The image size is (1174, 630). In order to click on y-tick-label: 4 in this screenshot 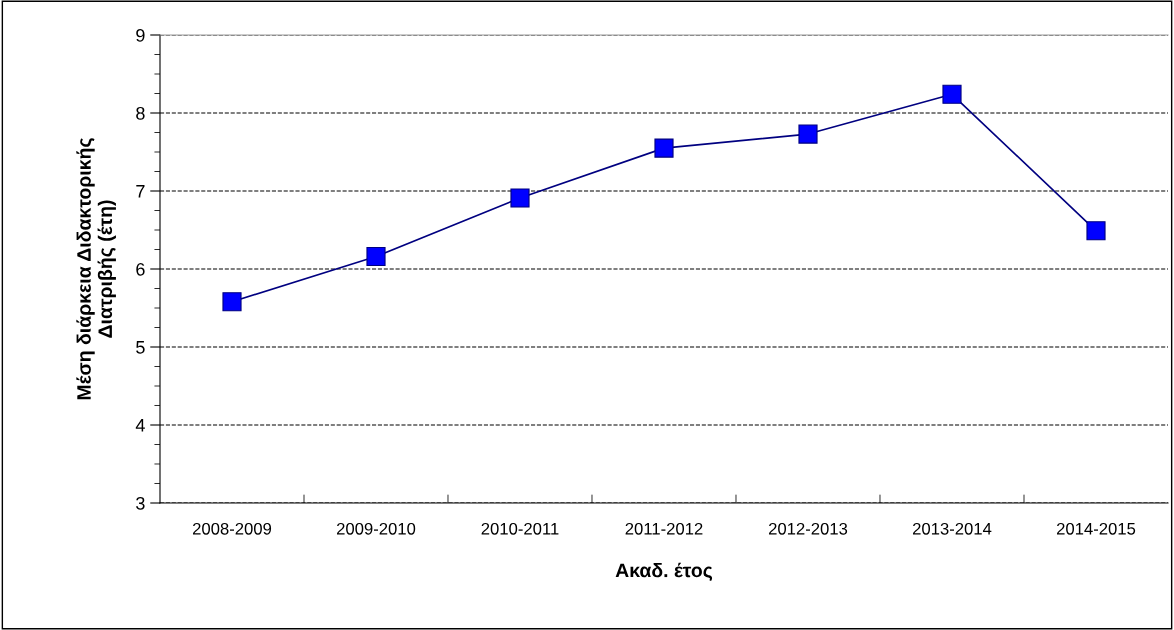, I will do `click(140, 425)`.